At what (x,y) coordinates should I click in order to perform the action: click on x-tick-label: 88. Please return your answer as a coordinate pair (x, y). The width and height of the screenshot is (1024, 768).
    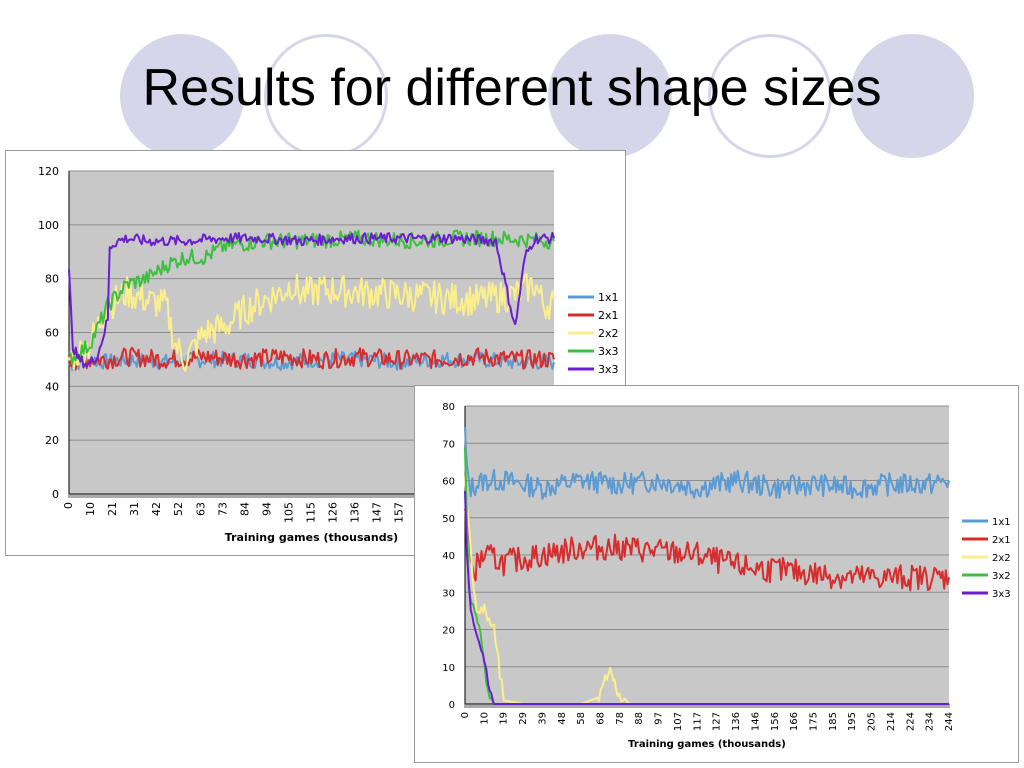
    Looking at the image, I should click on (639, 718).